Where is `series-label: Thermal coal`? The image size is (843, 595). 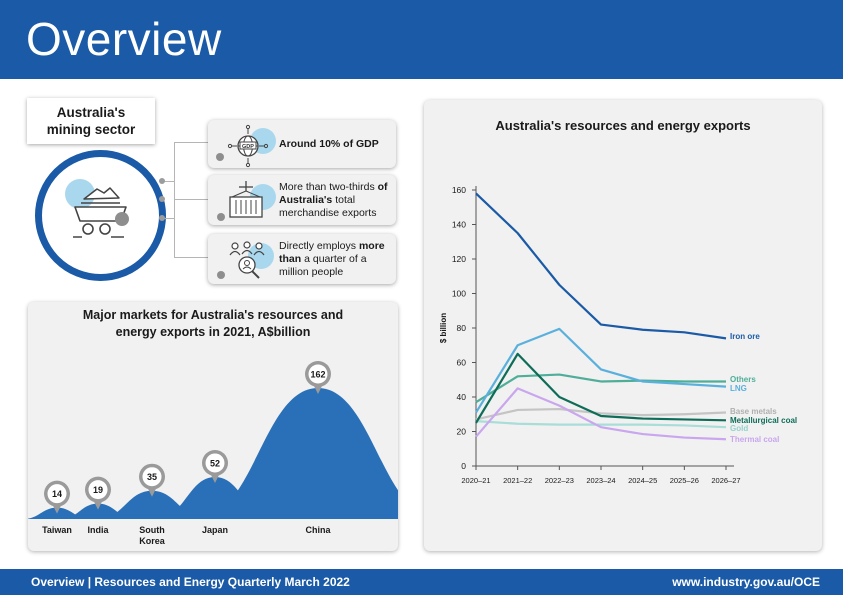 series-label: Thermal coal is located at coordinates (754, 439).